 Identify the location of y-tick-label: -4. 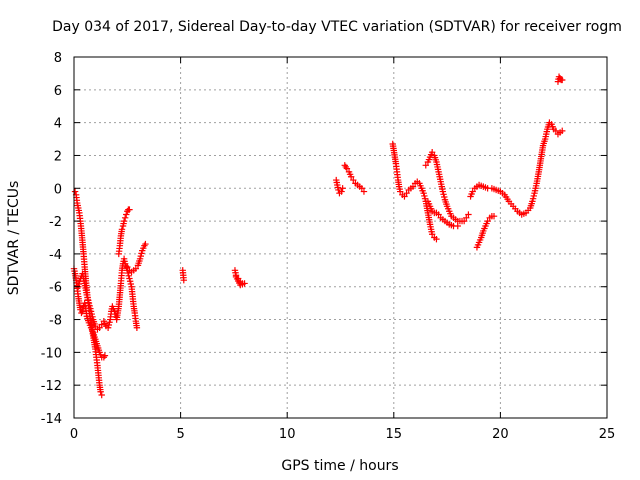
(55, 255).